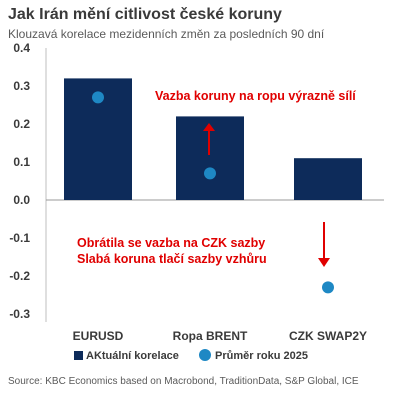 The height and width of the screenshot is (400, 400). Describe the element at coordinates (19, 238) in the screenshot. I see `y-tick-label: -0.1` at that location.